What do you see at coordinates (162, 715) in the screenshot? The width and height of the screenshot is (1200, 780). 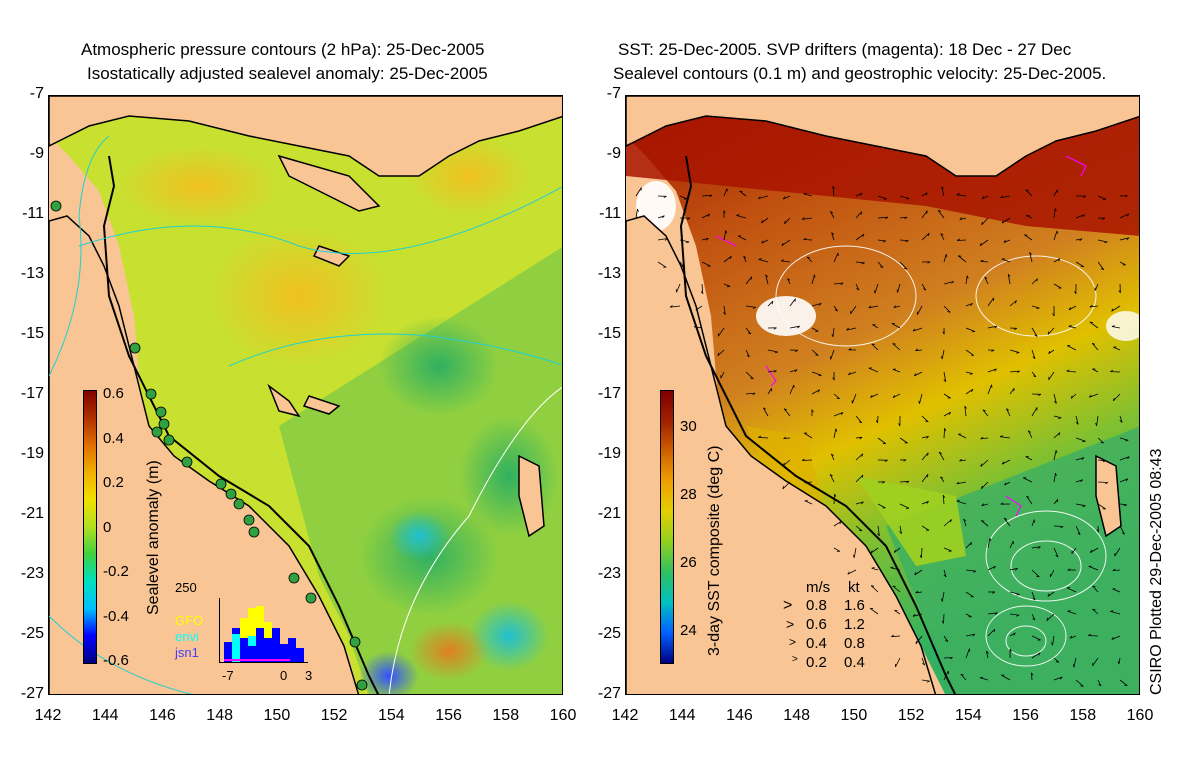 I see `x-tick-label: 146` at bounding box center [162, 715].